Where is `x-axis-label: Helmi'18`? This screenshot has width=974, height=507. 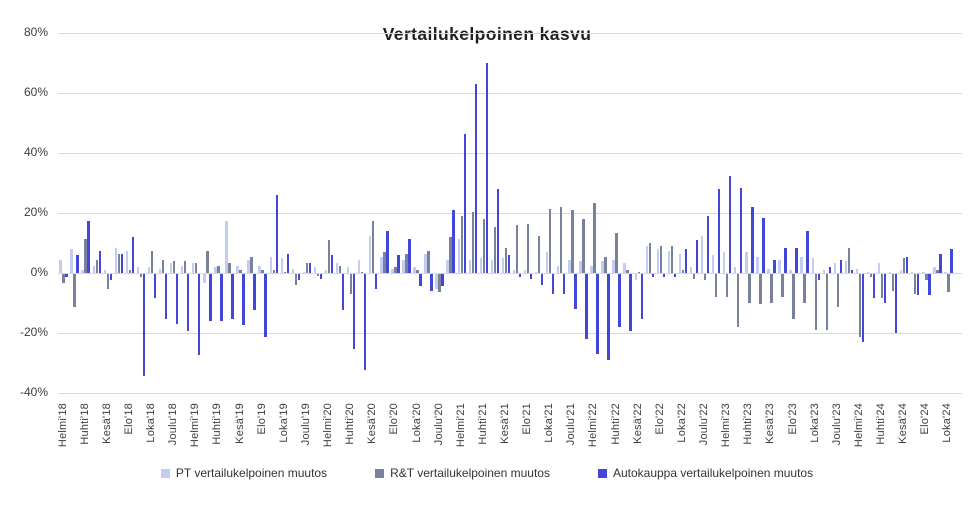 x-axis-label: Helmi'18 is located at coordinates (62, 425).